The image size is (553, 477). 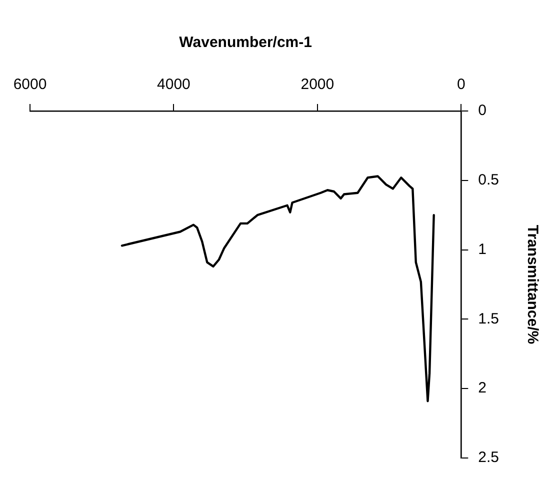 I want to click on x-tick-label: 4000, so click(x=173, y=85).